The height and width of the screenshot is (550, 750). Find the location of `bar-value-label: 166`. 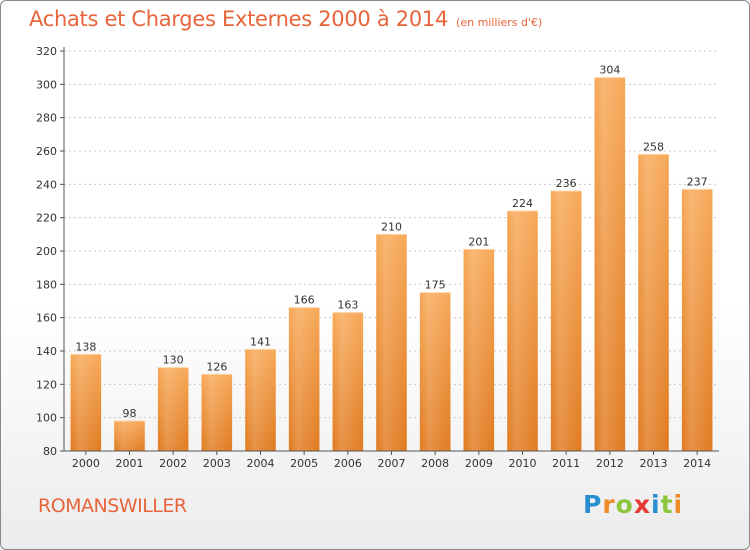

bar-value-label: 166 is located at coordinates (304, 300).